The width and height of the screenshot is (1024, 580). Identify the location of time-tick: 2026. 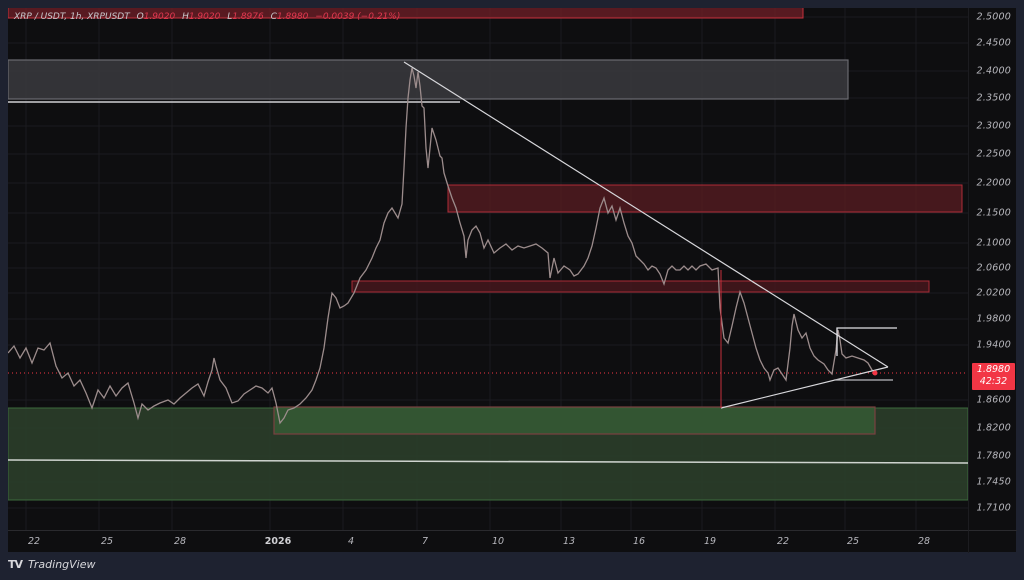
(278, 541).